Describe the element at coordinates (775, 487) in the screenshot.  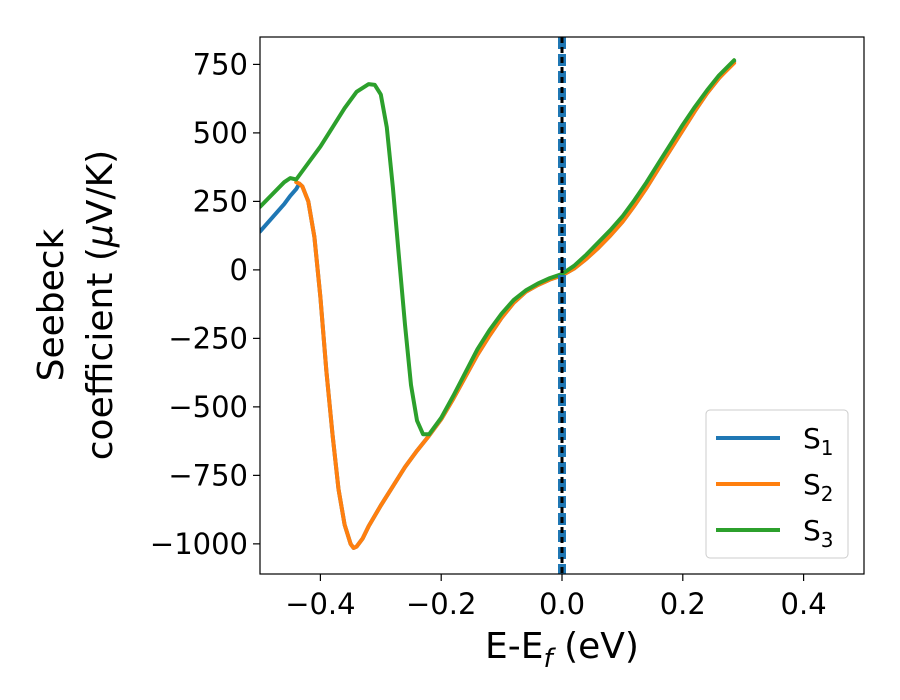
I see `legend-items: S1 S2 S3` at that location.